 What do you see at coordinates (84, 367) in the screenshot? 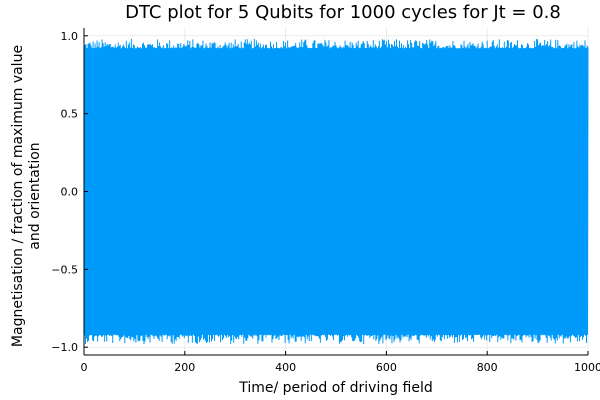
I see `x-tick-label: 0` at bounding box center [84, 367].